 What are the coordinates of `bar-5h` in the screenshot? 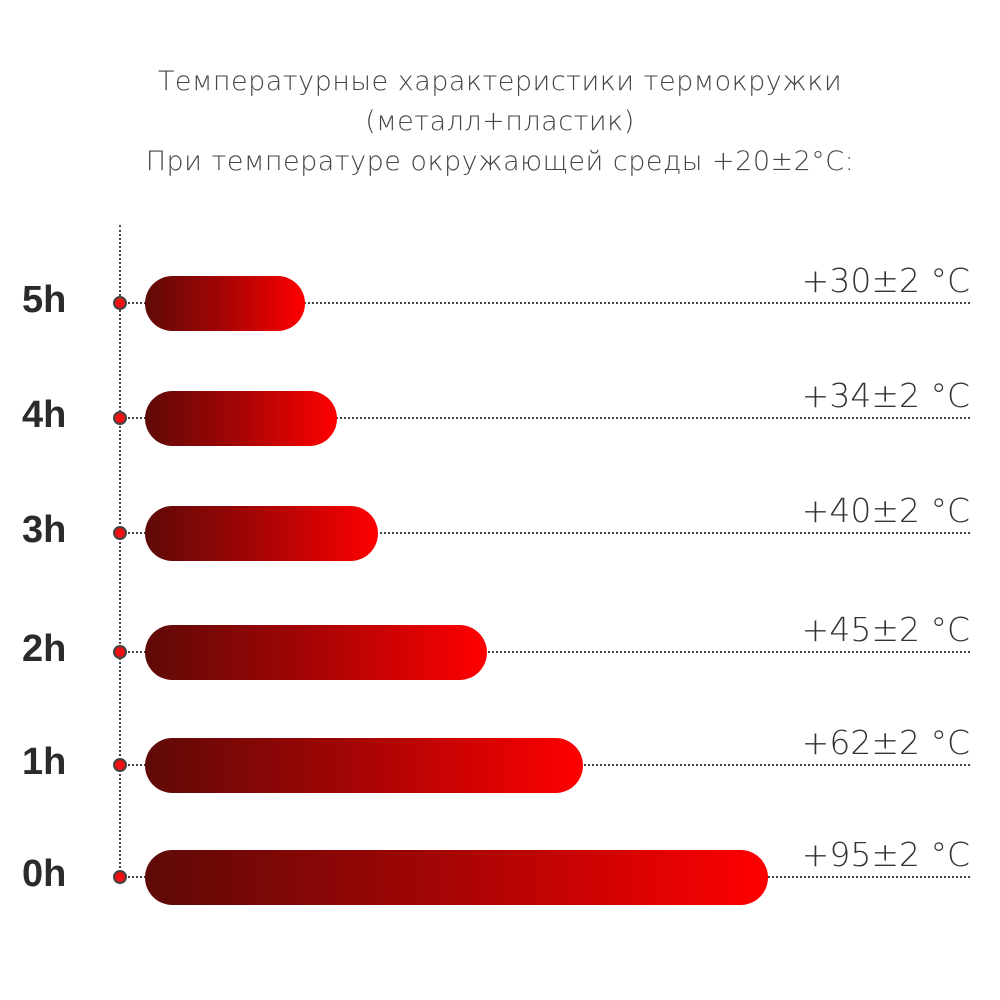 It's located at (225, 303).